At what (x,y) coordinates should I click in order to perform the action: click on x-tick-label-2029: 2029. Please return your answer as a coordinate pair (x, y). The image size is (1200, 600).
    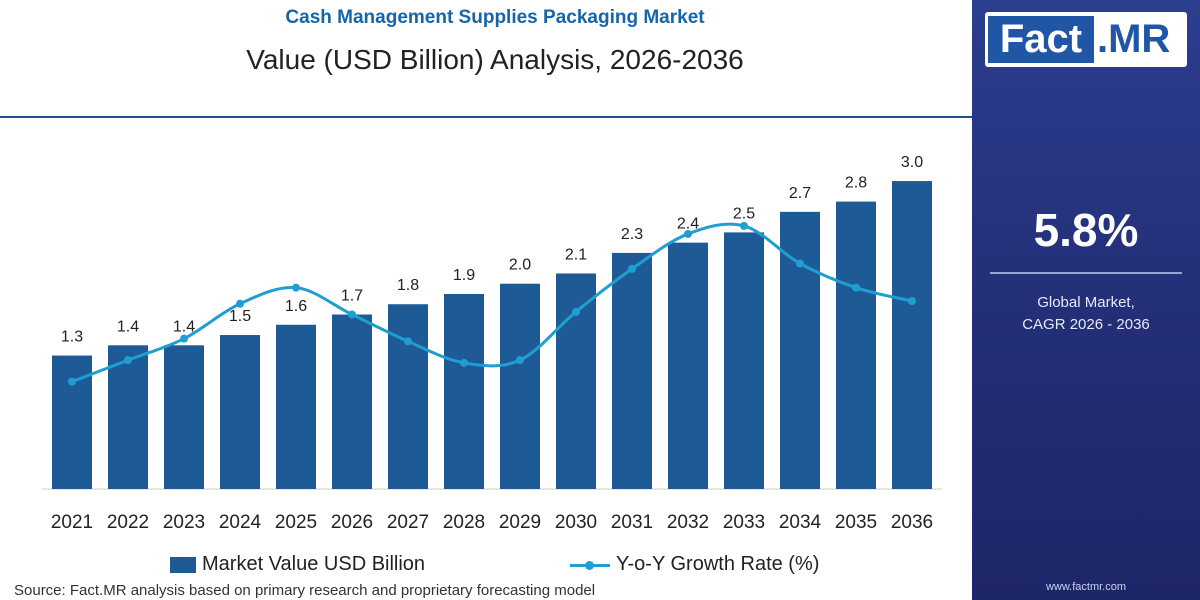
    Looking at the image, I should click on (520, 522).